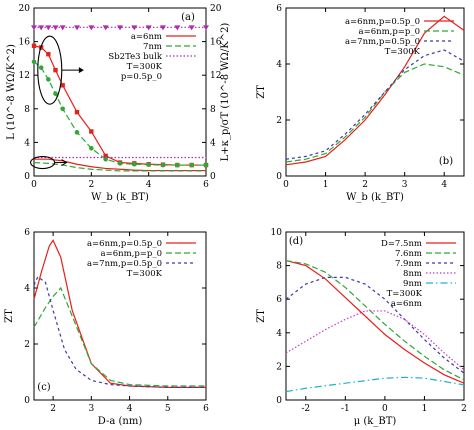 Image resolution: width=474 pixels, height=430 pixels. I want to click on legend-label: 9nm, so click(412, 284).